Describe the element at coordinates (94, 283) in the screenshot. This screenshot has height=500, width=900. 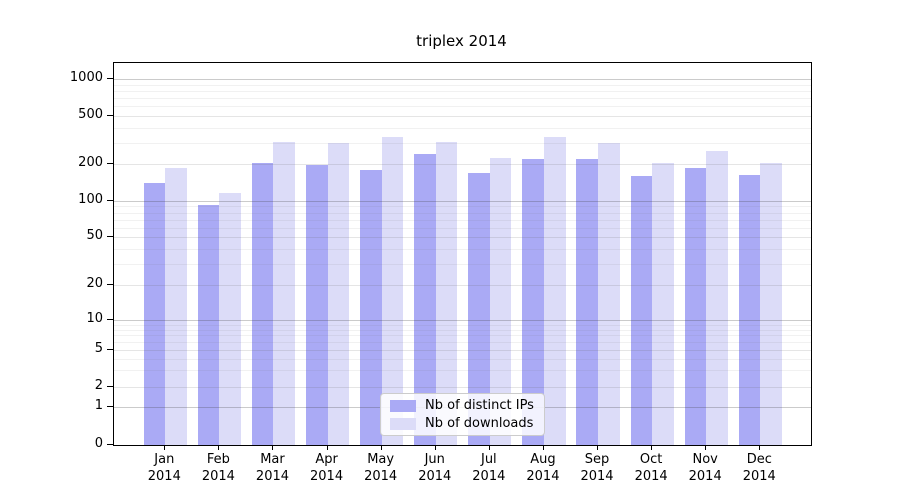
I see `y-axis-label-20: 20` at that location.